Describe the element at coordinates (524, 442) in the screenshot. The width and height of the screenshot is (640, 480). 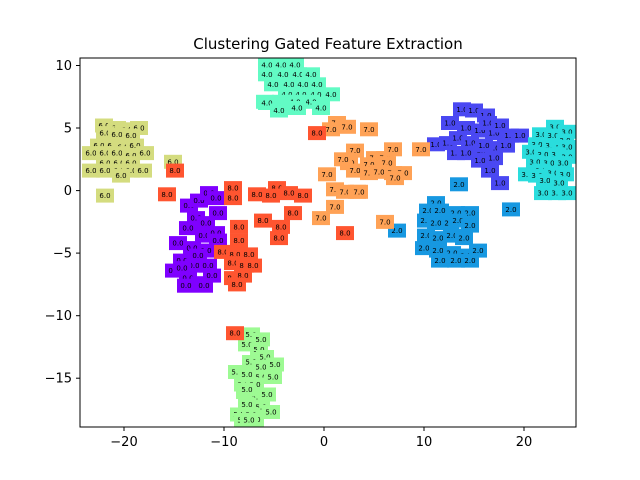
I see `x-tick-label: 20` at that location.